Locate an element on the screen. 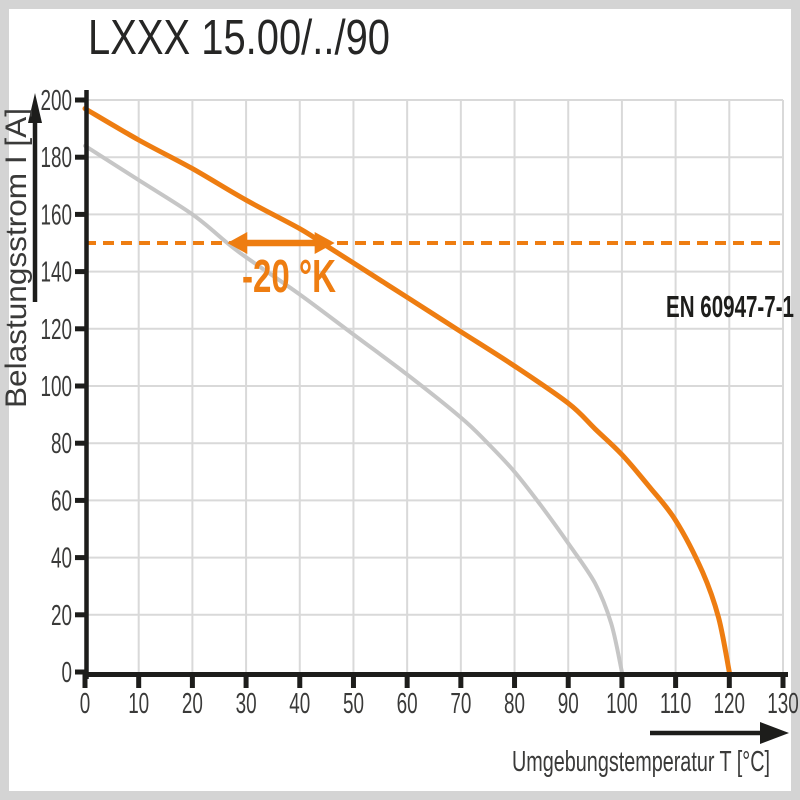 This screenshot has width=800, height=800. standard-label: EN 60947-7-1 is located at coordinates (730, 306).